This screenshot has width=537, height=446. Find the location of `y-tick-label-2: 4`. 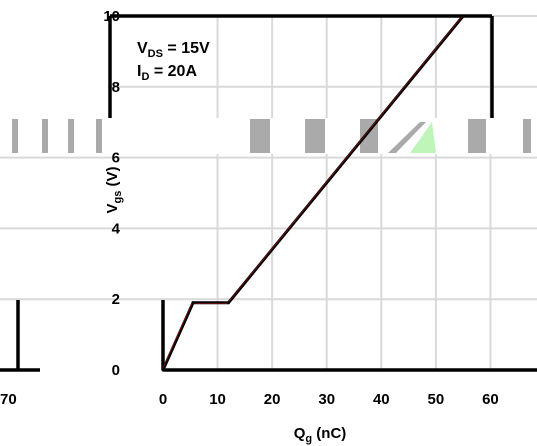

y-tick-label-2: 4 is located at coordinates (116, 228).